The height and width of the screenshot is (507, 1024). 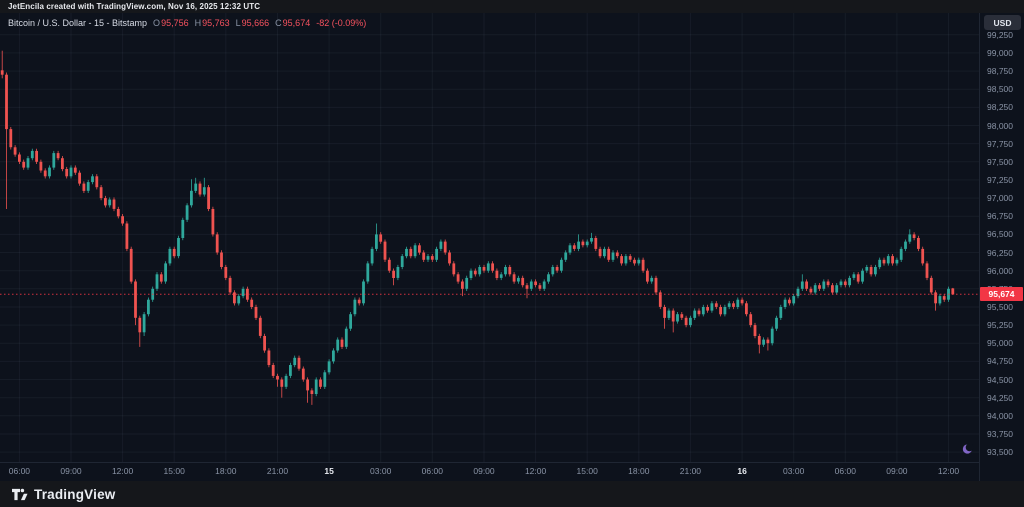 I want to click on price-axis-label: 95,500, so click(x=1000, y=307).